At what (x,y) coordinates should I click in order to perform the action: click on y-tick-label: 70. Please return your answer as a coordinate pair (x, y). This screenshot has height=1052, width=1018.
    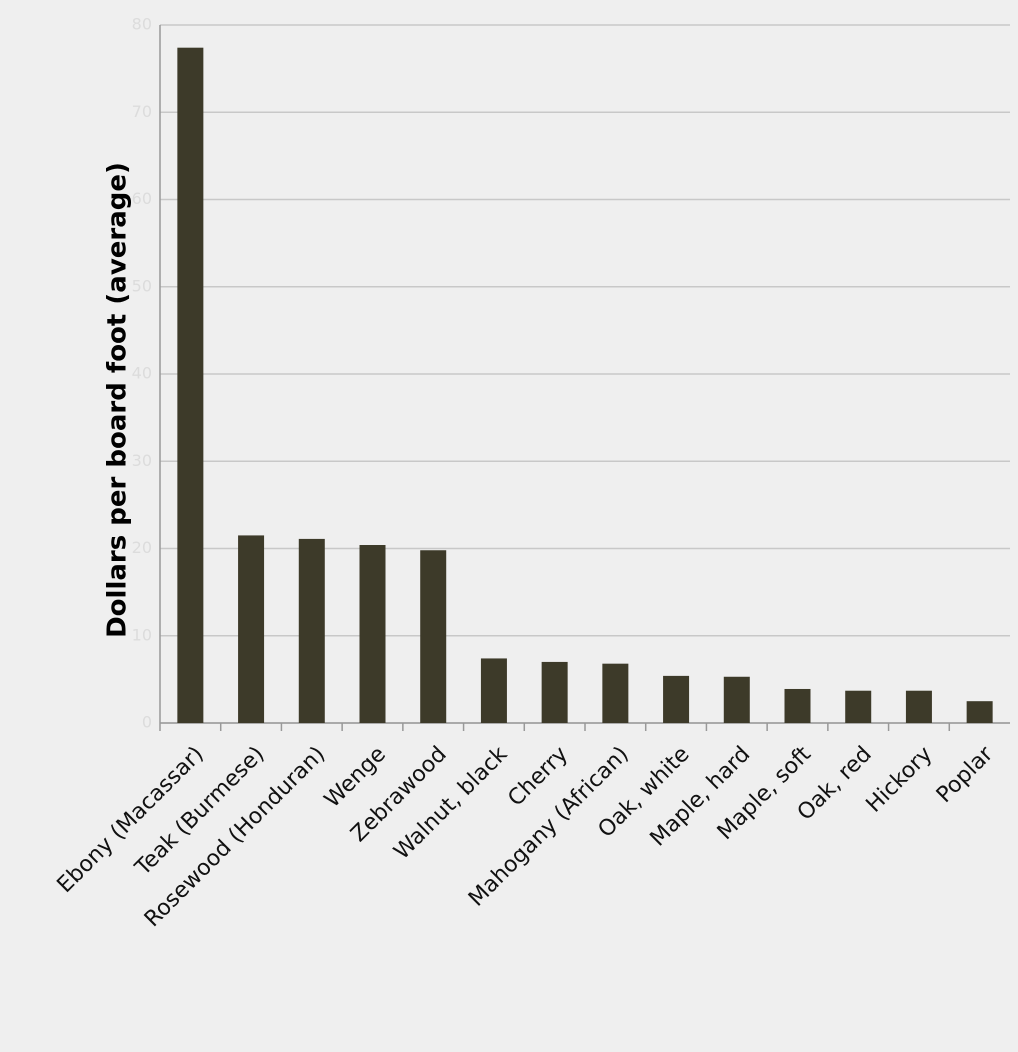
    Looking at the image, I should click on (142, 111).